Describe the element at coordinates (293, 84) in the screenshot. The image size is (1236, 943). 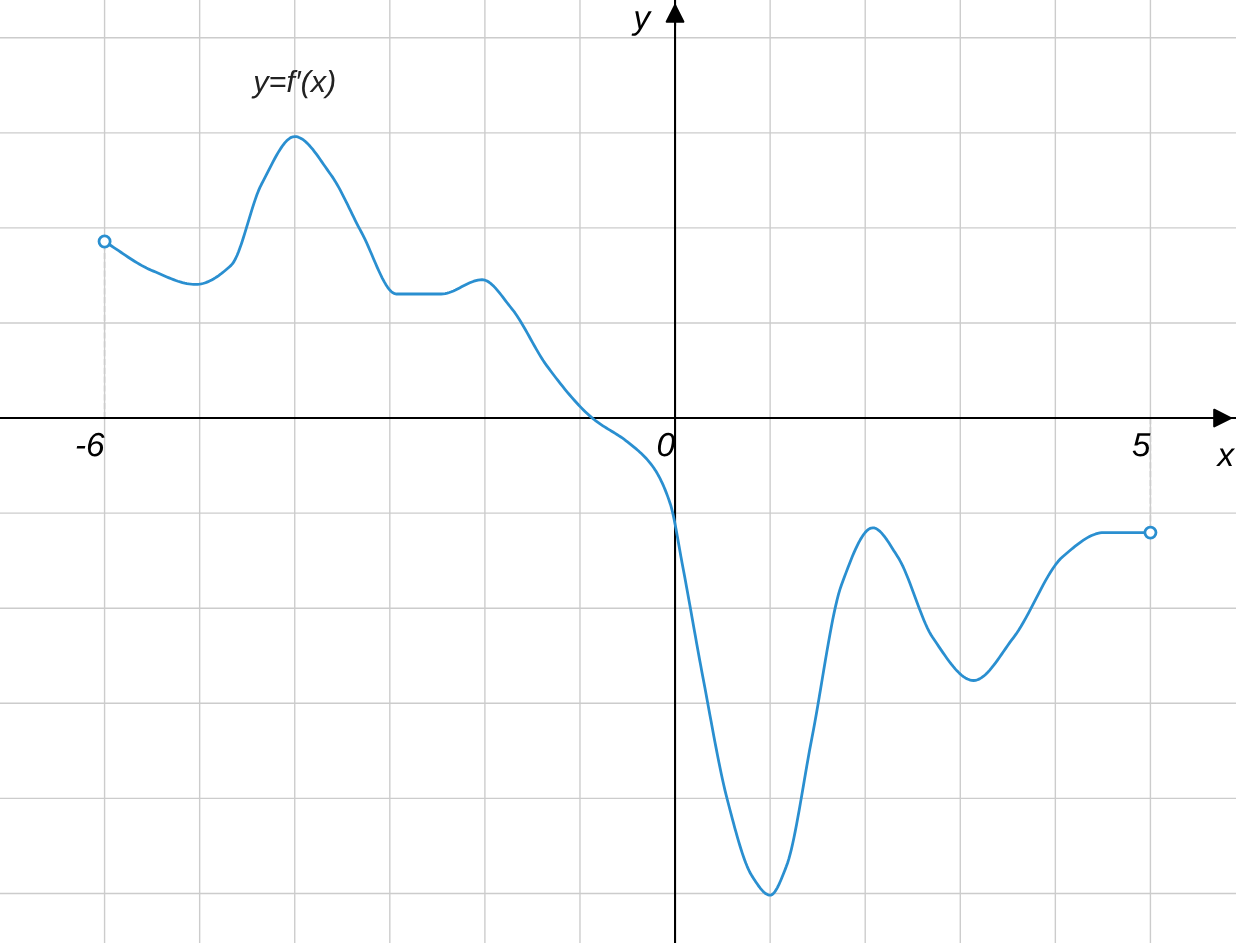
I see `series-label: y=f′(x)` at that location.